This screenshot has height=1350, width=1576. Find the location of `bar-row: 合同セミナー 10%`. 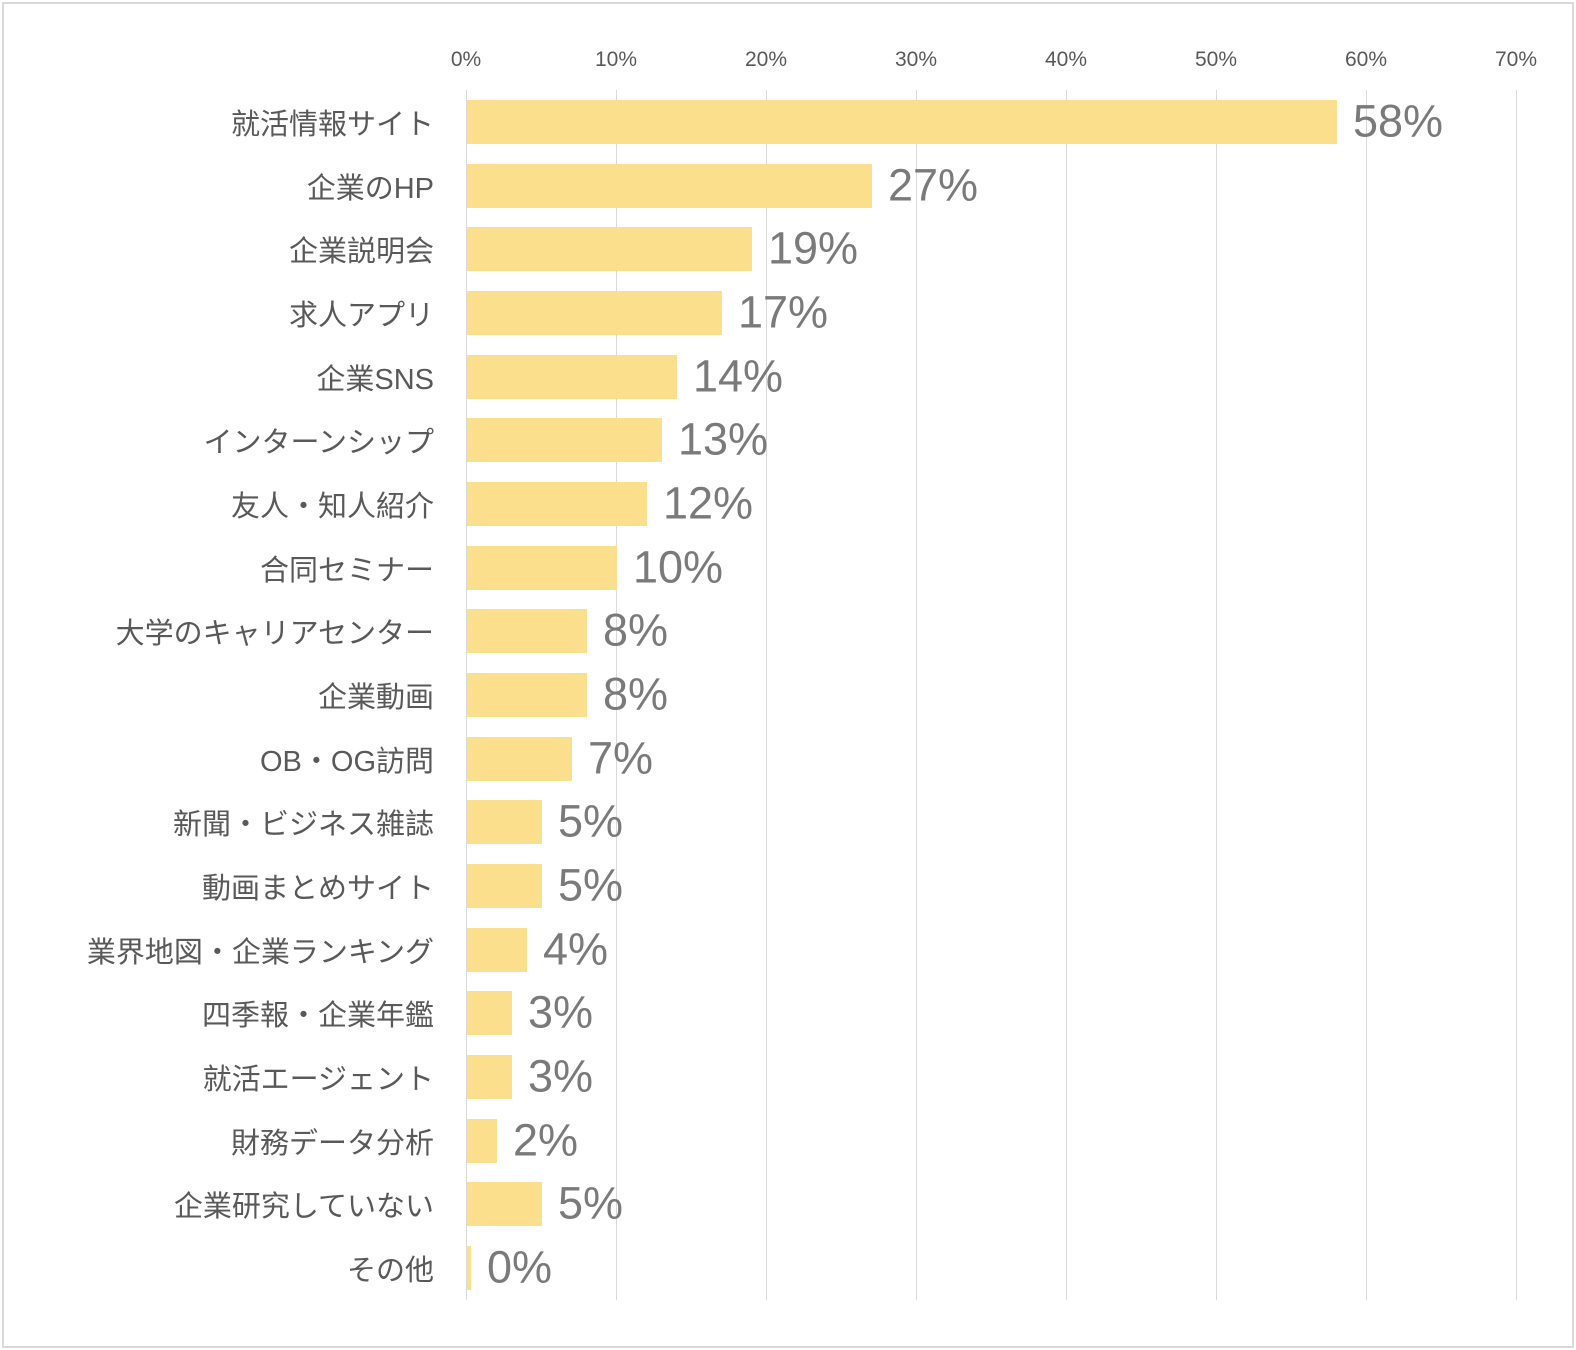

bar-row: 合同セミナー 10% is located at coordinates (788, 568).